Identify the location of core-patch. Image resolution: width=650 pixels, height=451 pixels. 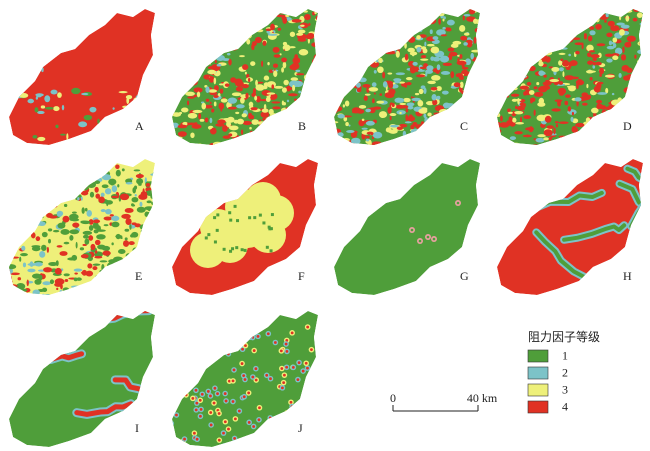
(215, 218).